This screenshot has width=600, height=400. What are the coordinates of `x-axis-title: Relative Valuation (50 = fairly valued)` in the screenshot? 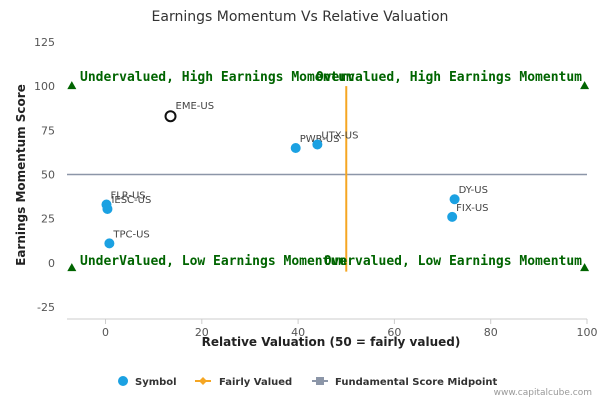 It's located at (331, 342).